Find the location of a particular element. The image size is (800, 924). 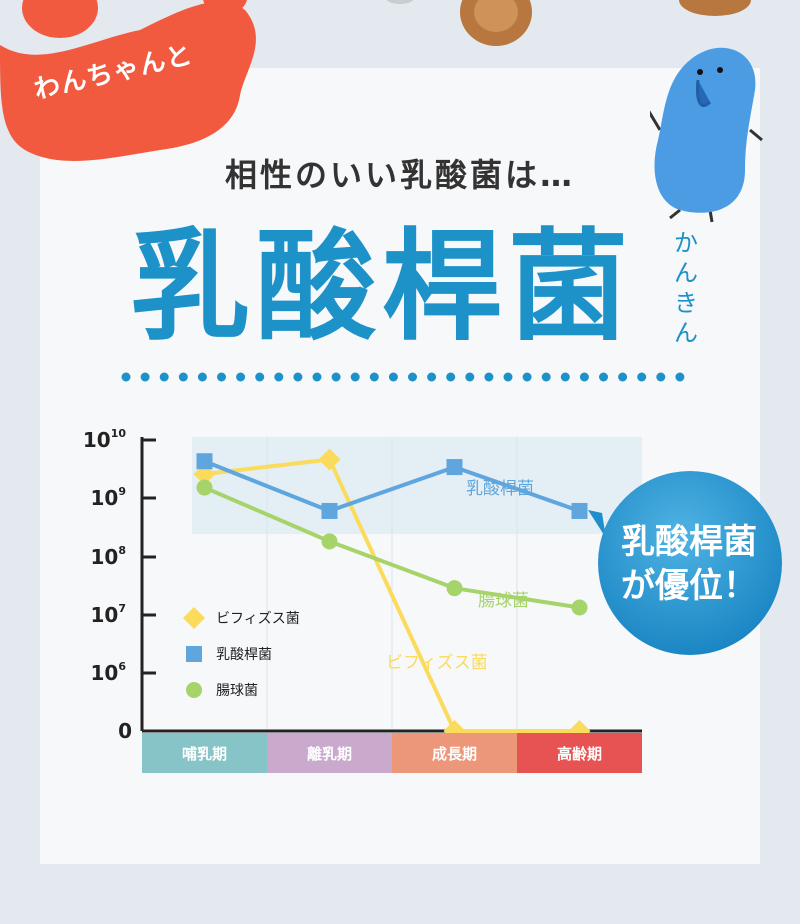

callout-bubble is located at coordinates (685, 563).